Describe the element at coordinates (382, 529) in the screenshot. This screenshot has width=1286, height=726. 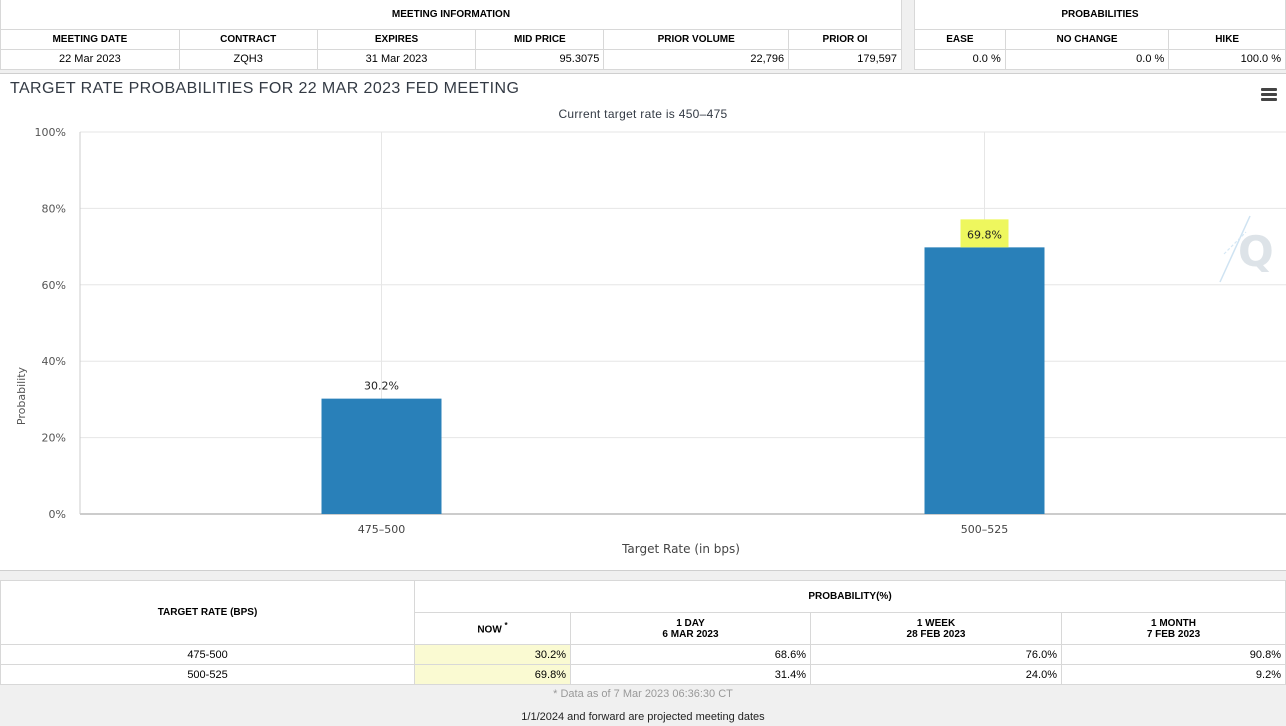
I see `x-tick-label: 475–500` at that location.